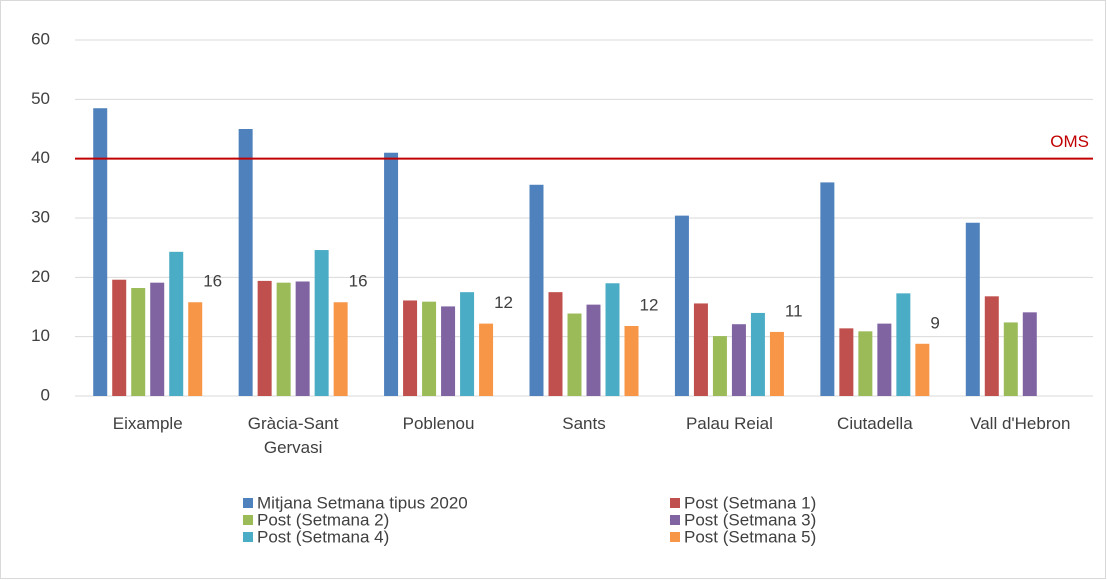  What do you see at coordinates (750, 519) in the screenshot?
I see `legend-label: Post (Setmana 3)` at bounding box center [750, 519].